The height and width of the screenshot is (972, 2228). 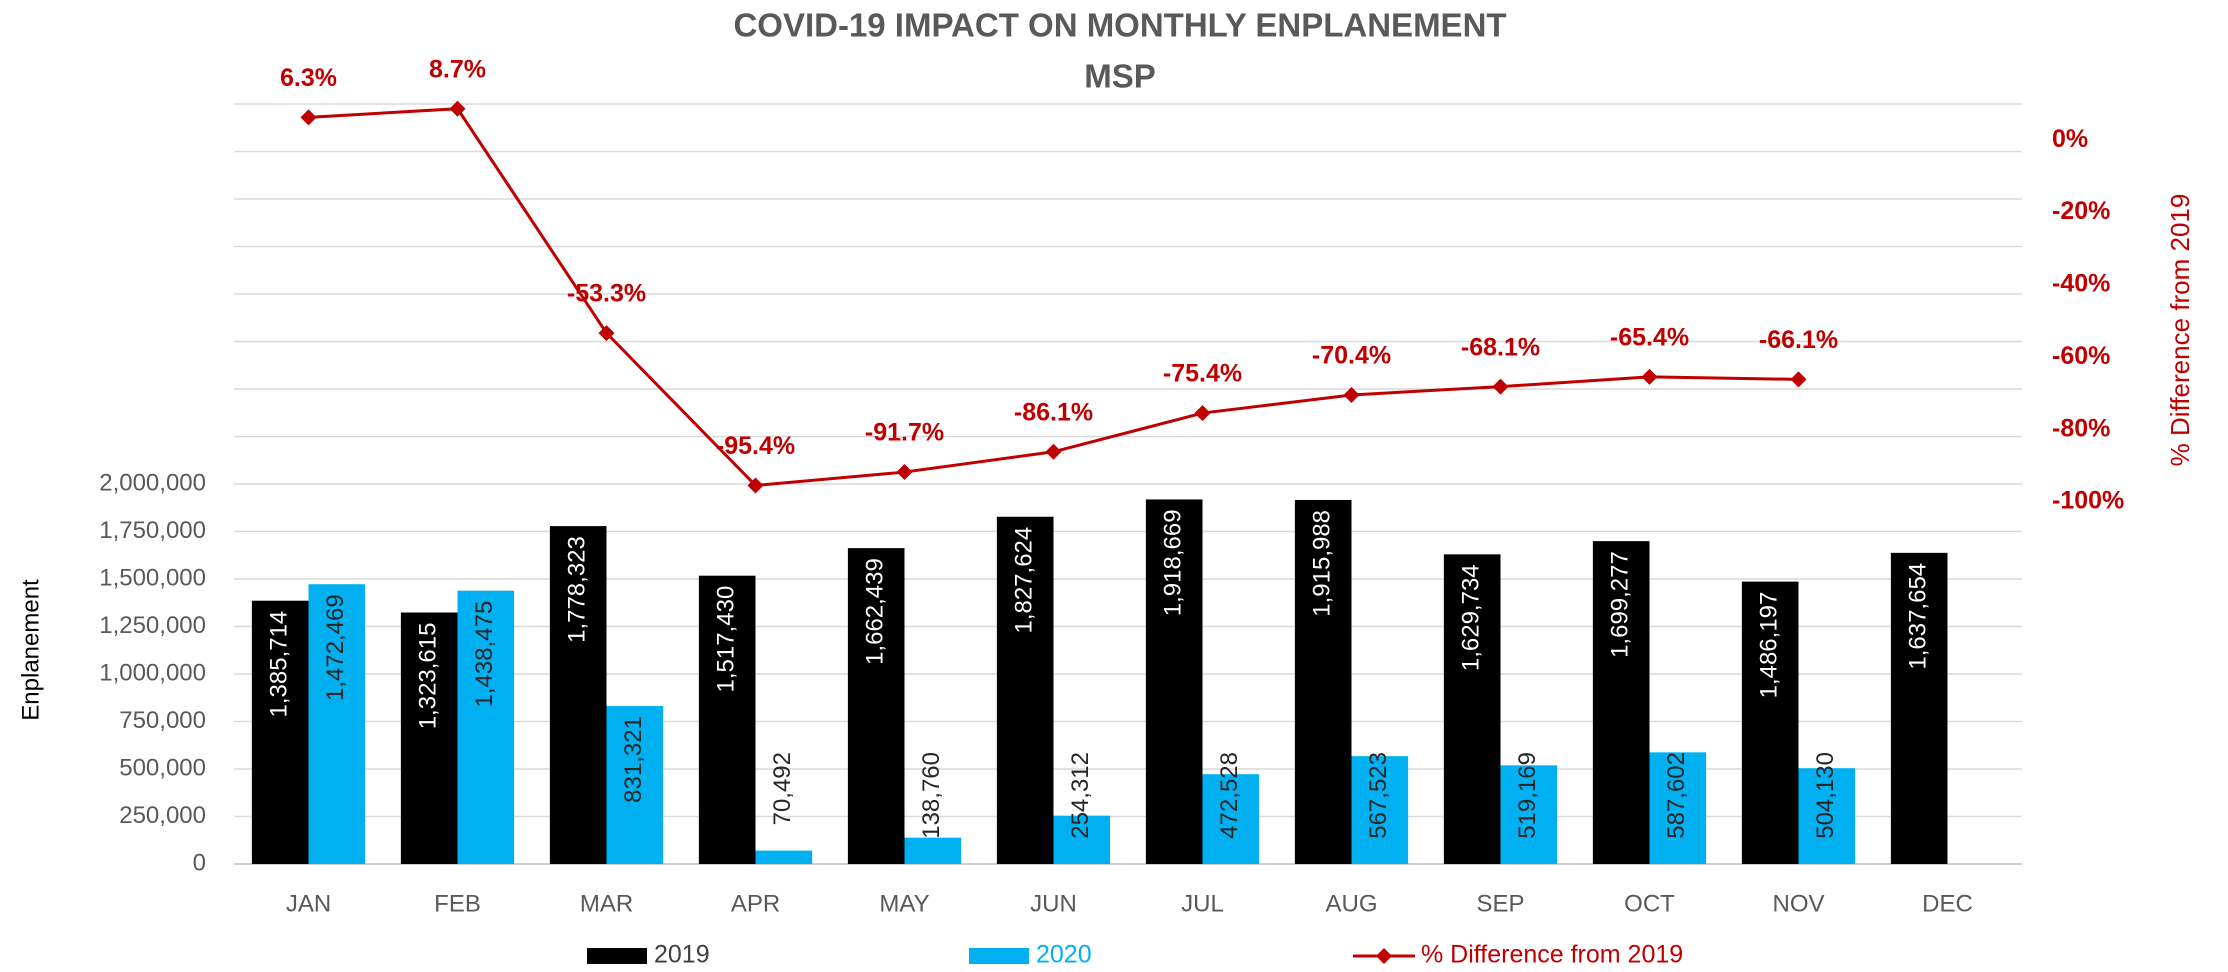 I want to click on y2-tick-label: -60%, so click(x=2081, y=356).